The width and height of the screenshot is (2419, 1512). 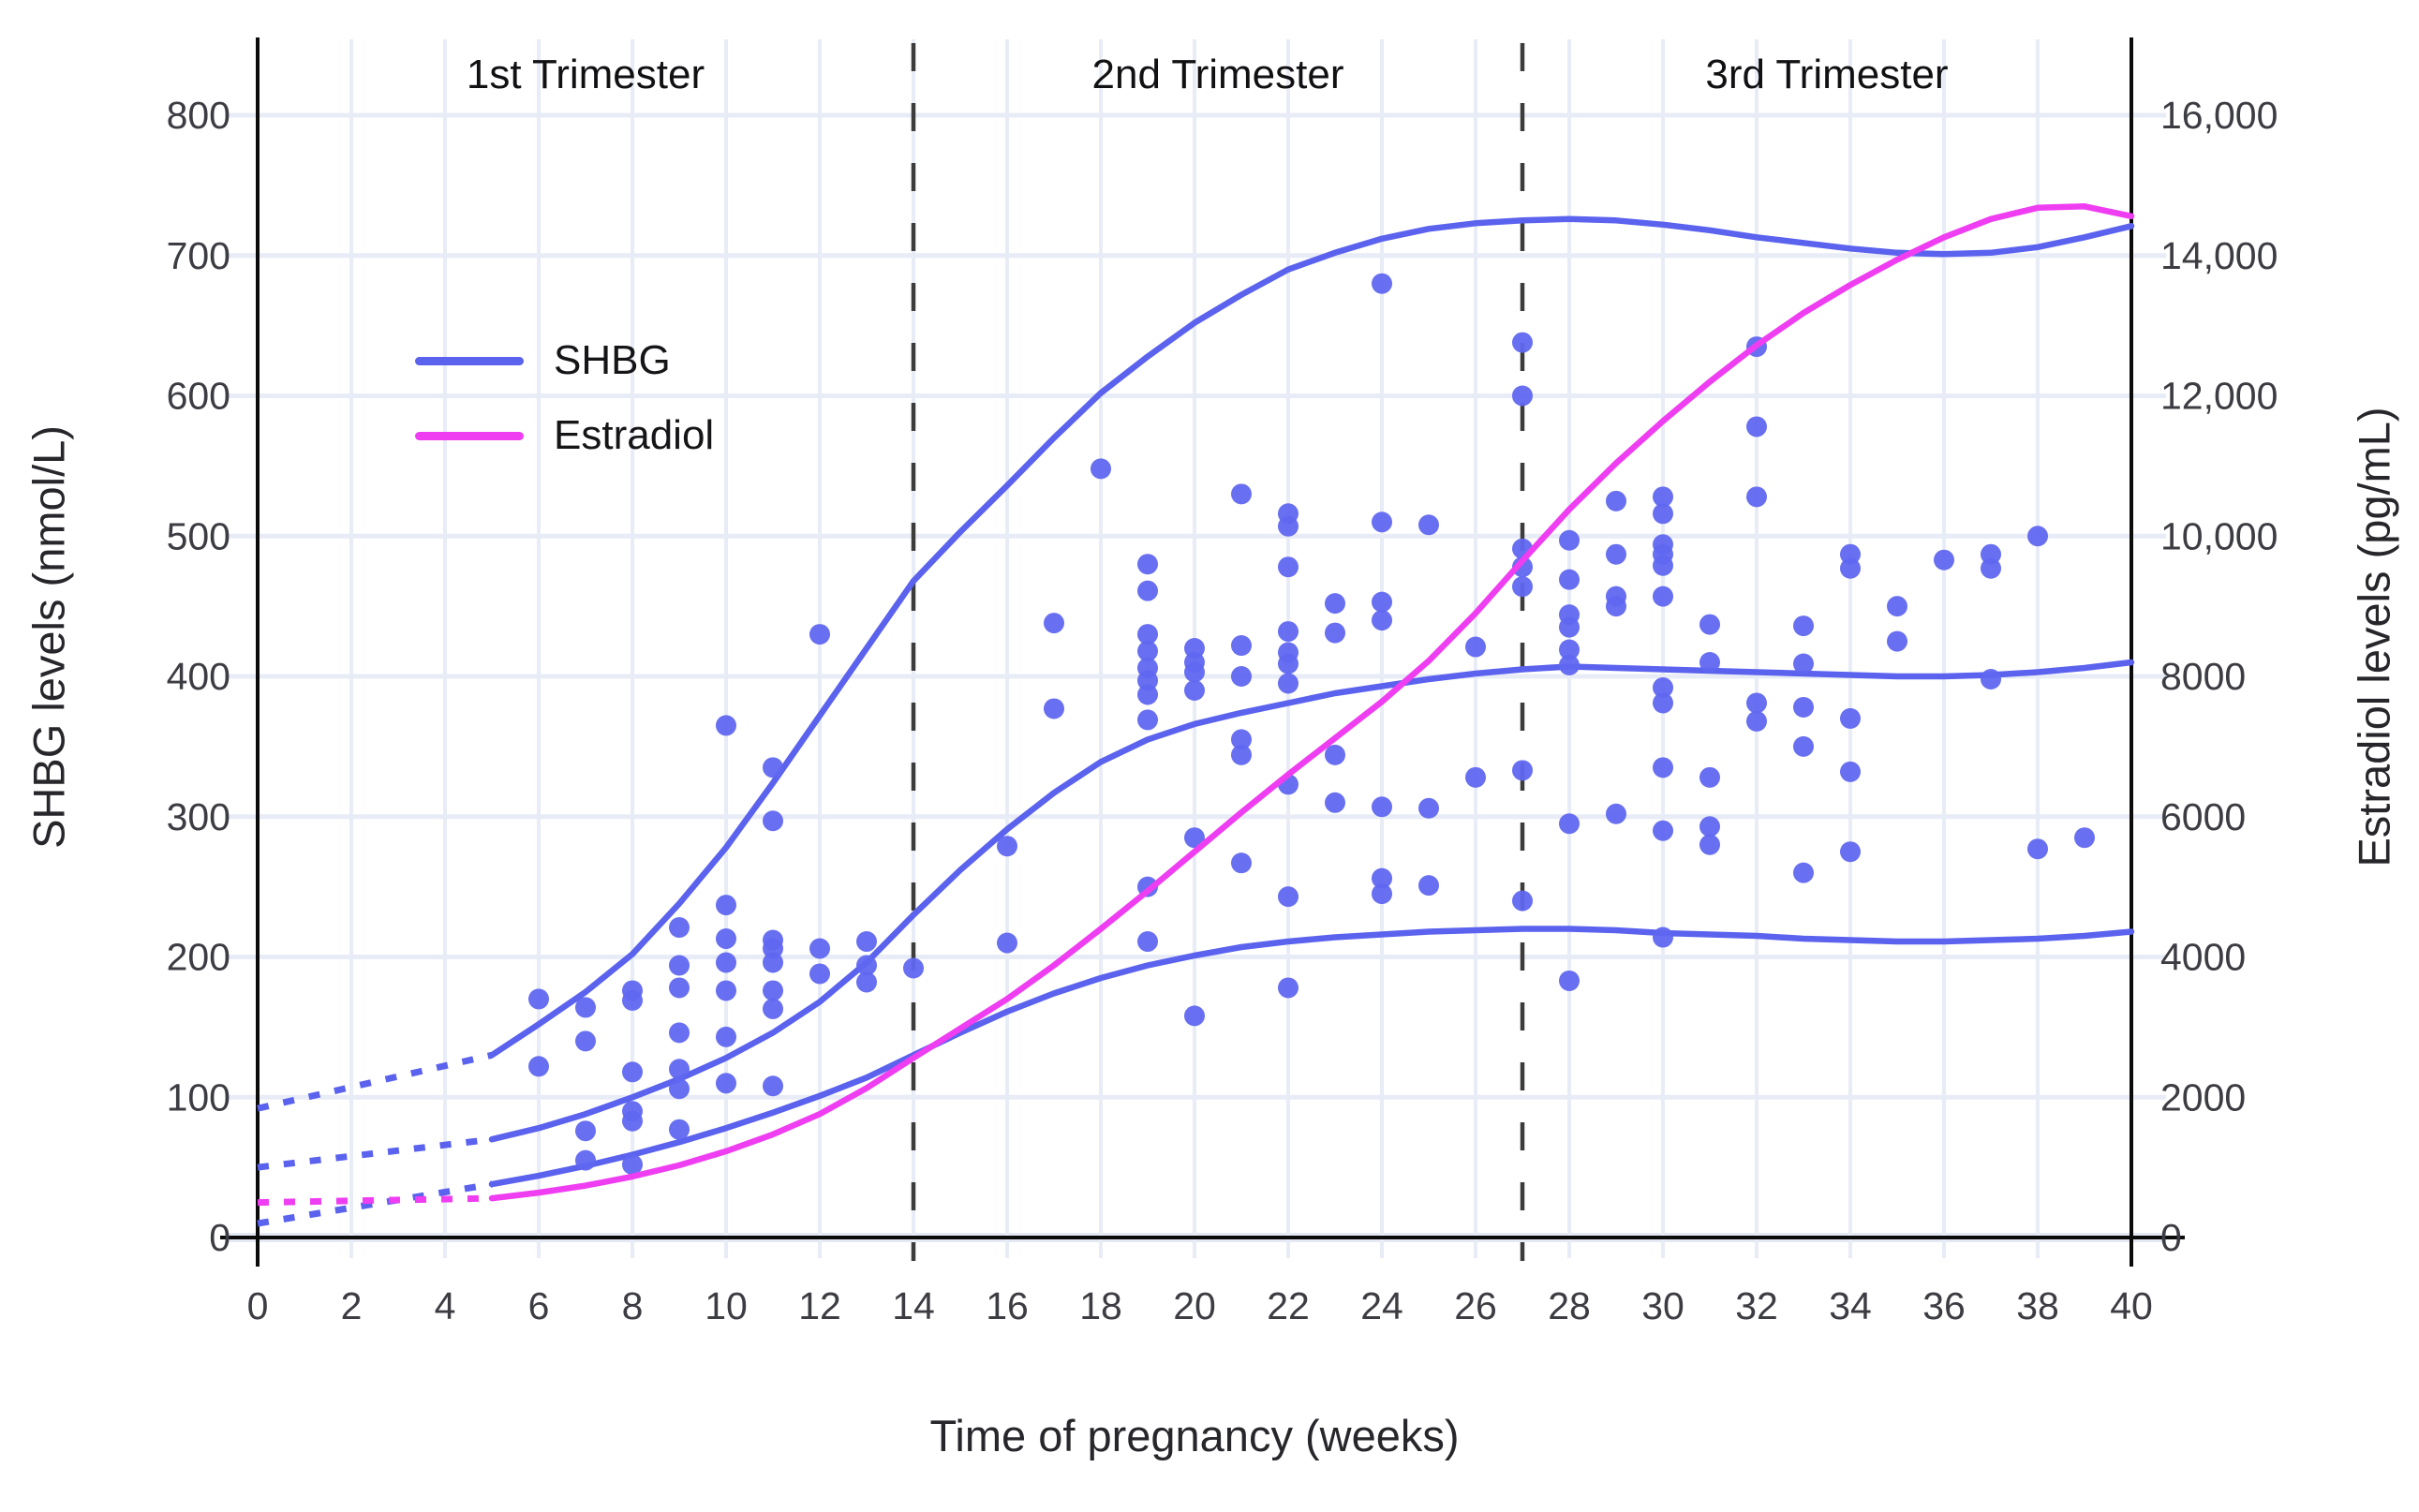 What do you see at coordinates (2037, 1305) in the screenshot?
I see `x-tick-label: 38` at bounding box center [2037, 1305].